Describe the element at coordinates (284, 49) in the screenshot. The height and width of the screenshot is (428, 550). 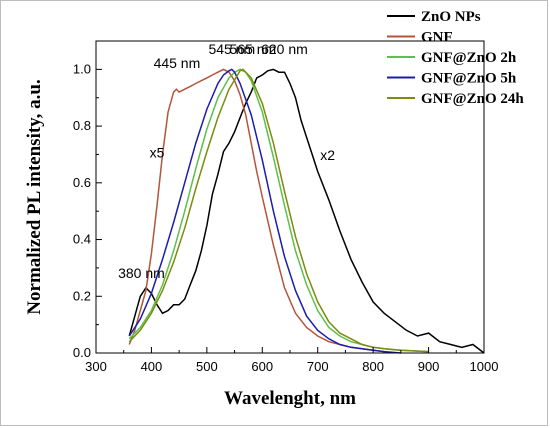
I see `annotation-label: 620 nm` at that location.